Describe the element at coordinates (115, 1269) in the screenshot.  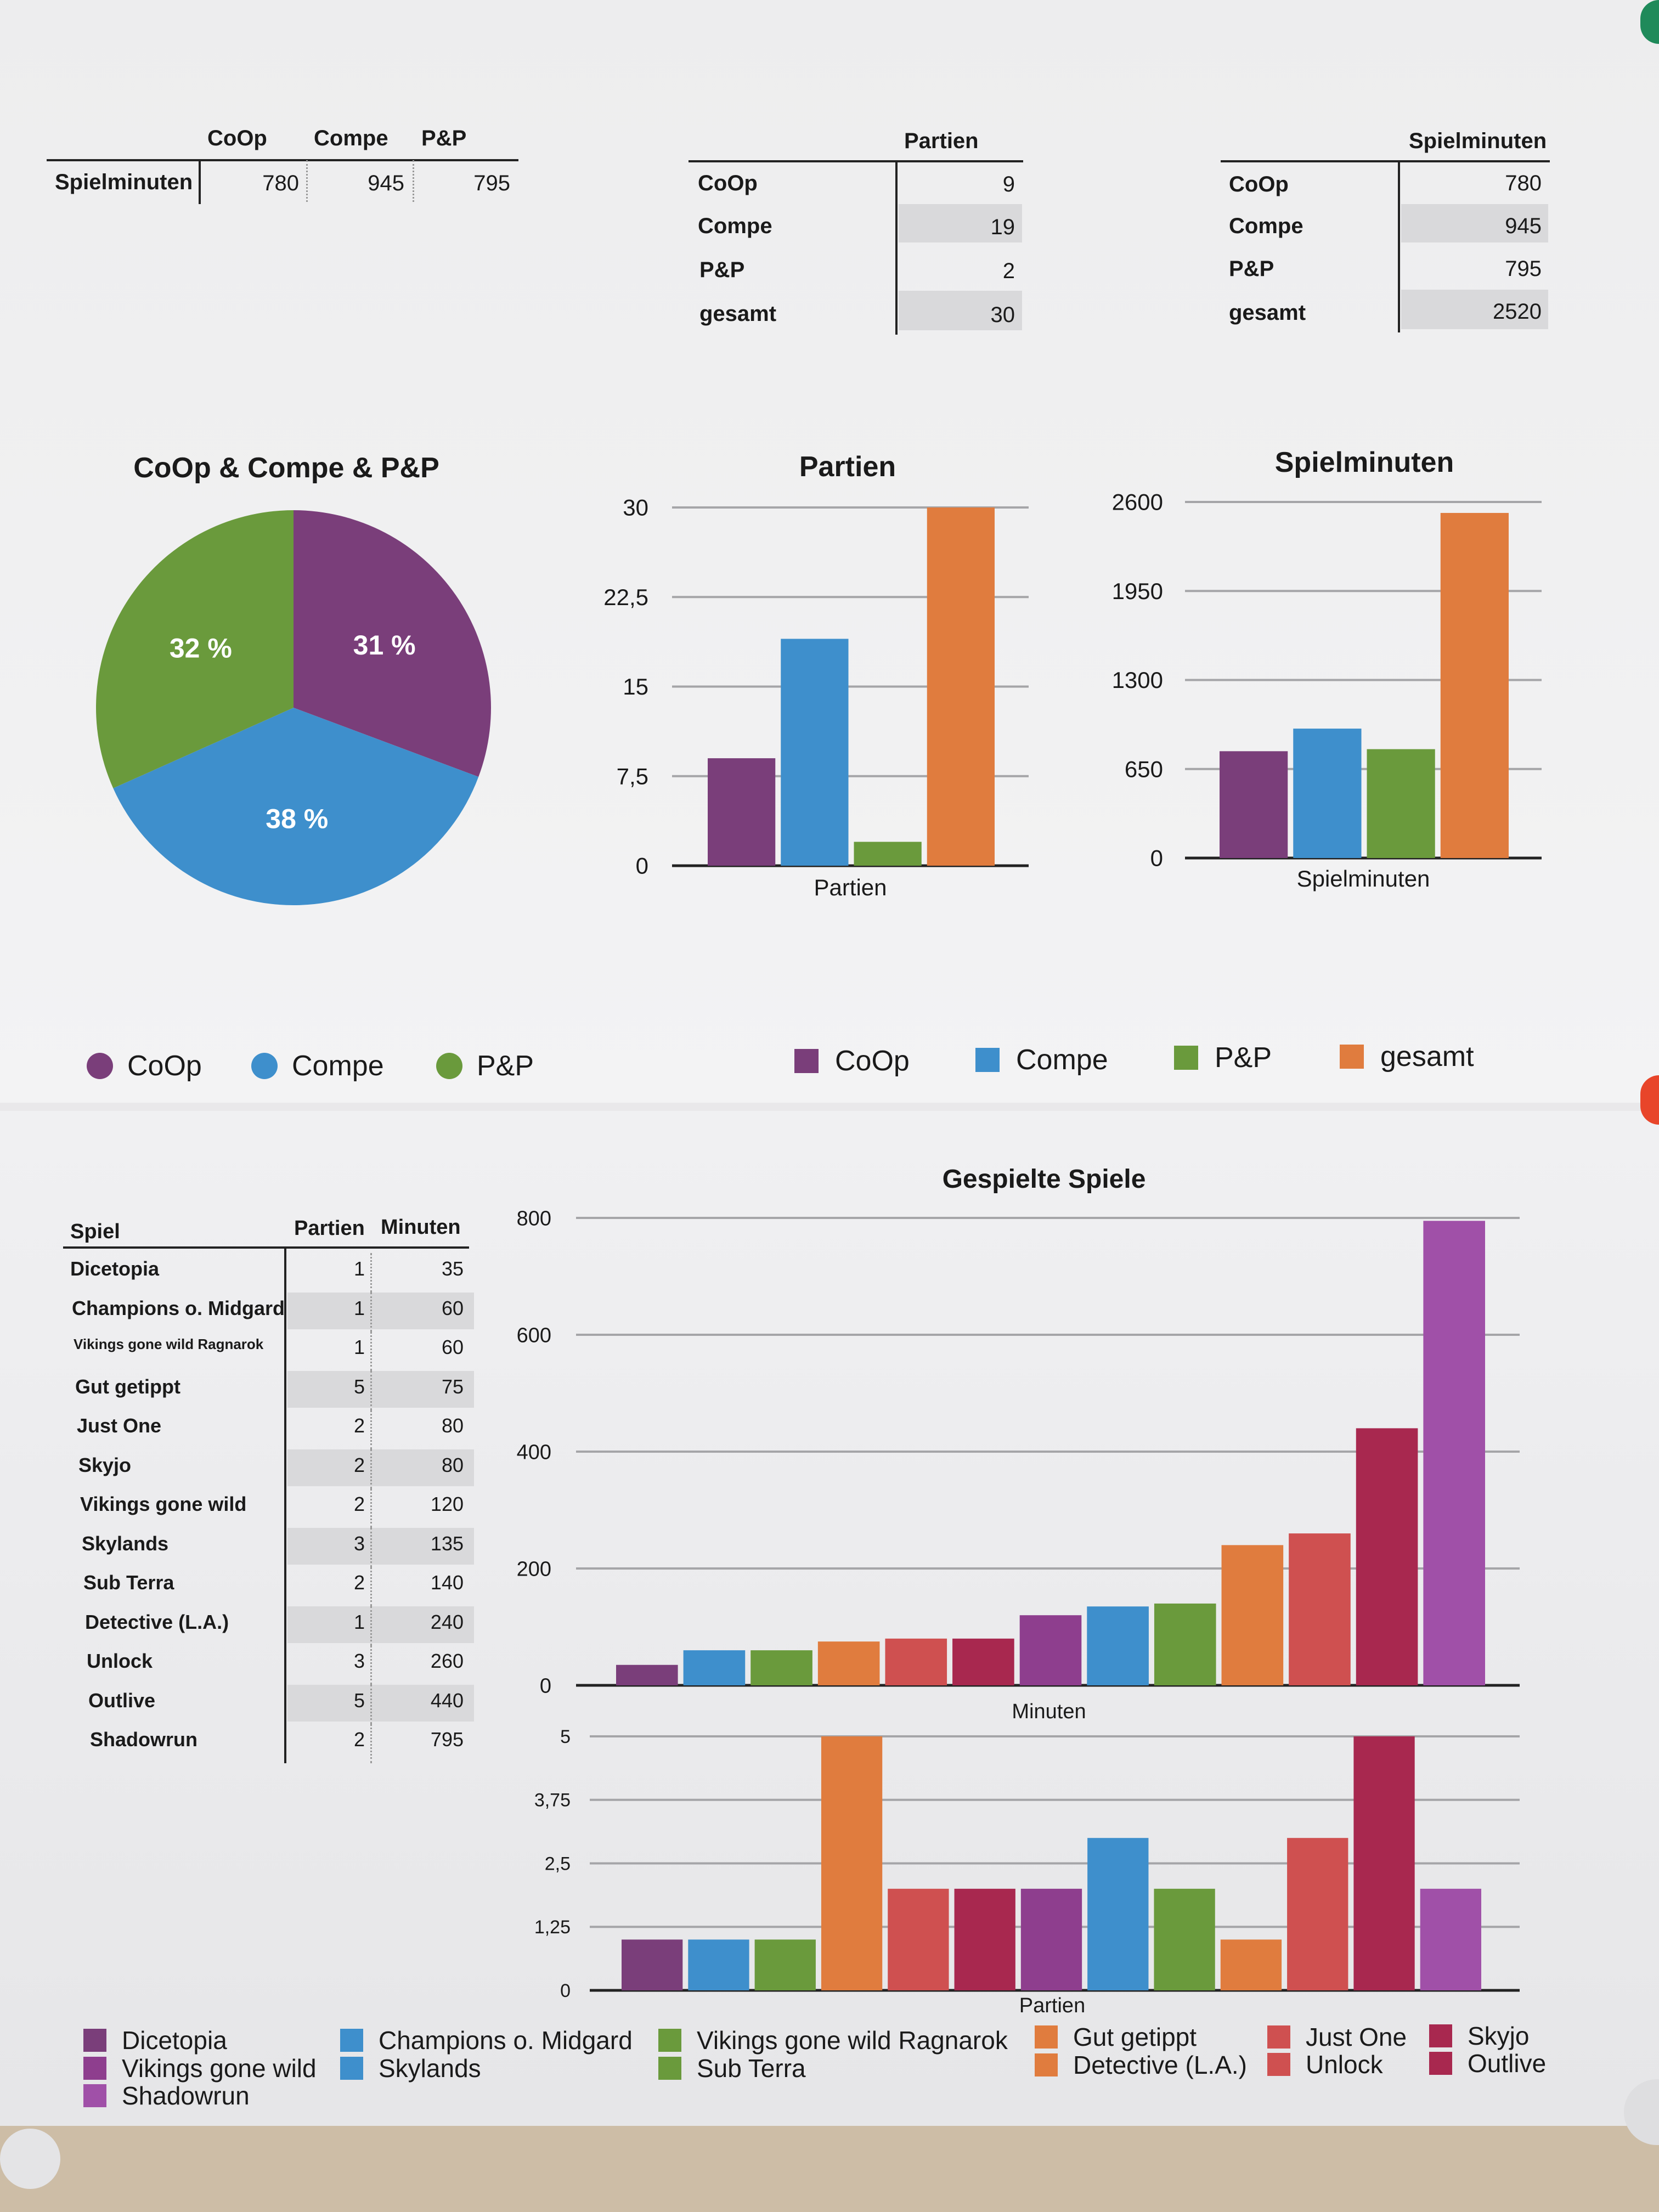
I see `table-cell-spiel: Dicetopia` at that location.